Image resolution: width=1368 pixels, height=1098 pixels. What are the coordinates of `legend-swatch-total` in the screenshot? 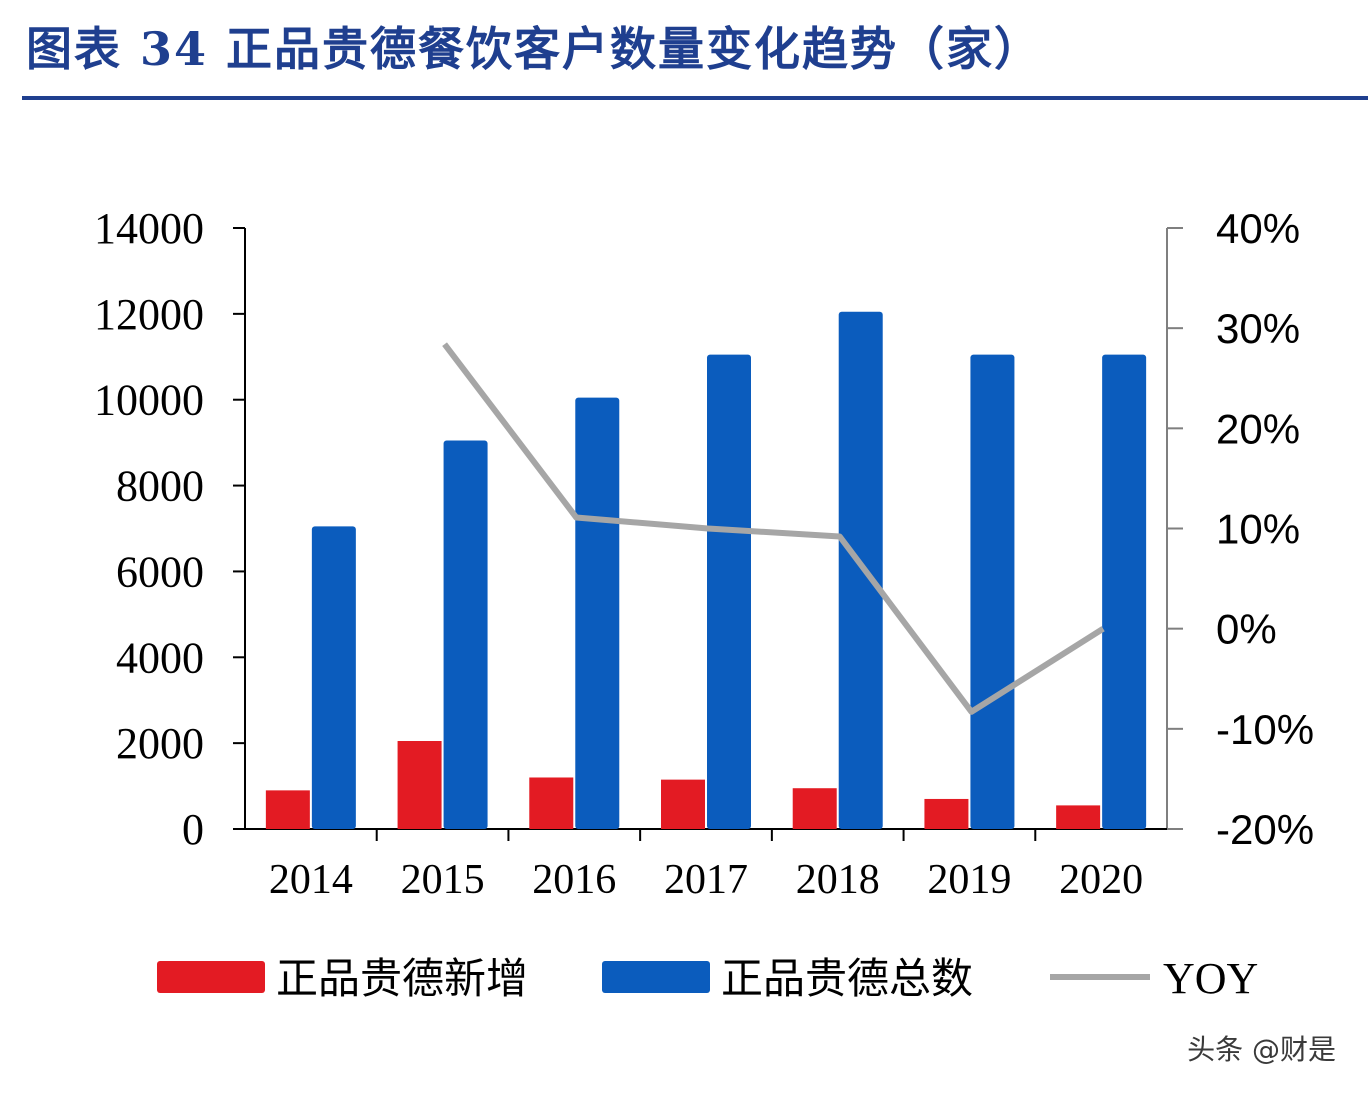 It's located at (656, 977).